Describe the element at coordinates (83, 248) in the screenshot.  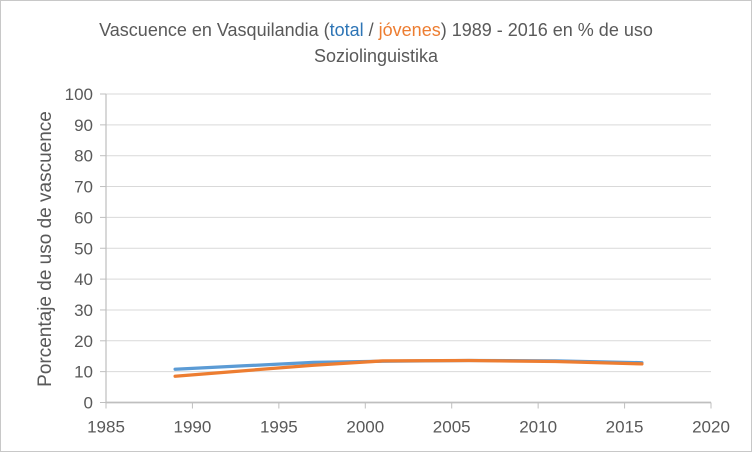
I see `y-tick-label: 50` at that location.